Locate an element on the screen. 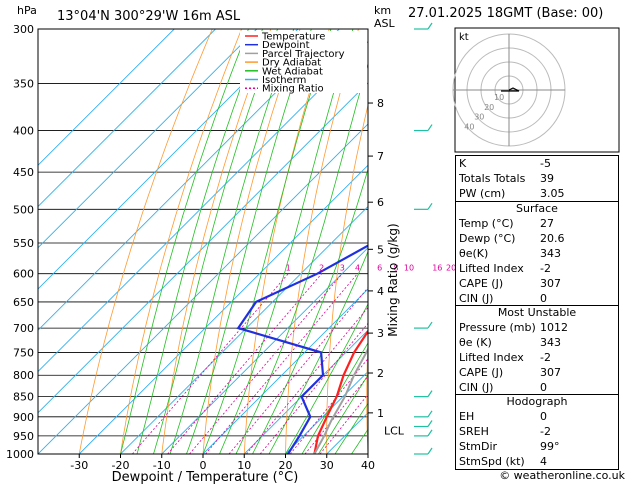  hodograph-ring-label: 40 is located at coordinates (469, 127).